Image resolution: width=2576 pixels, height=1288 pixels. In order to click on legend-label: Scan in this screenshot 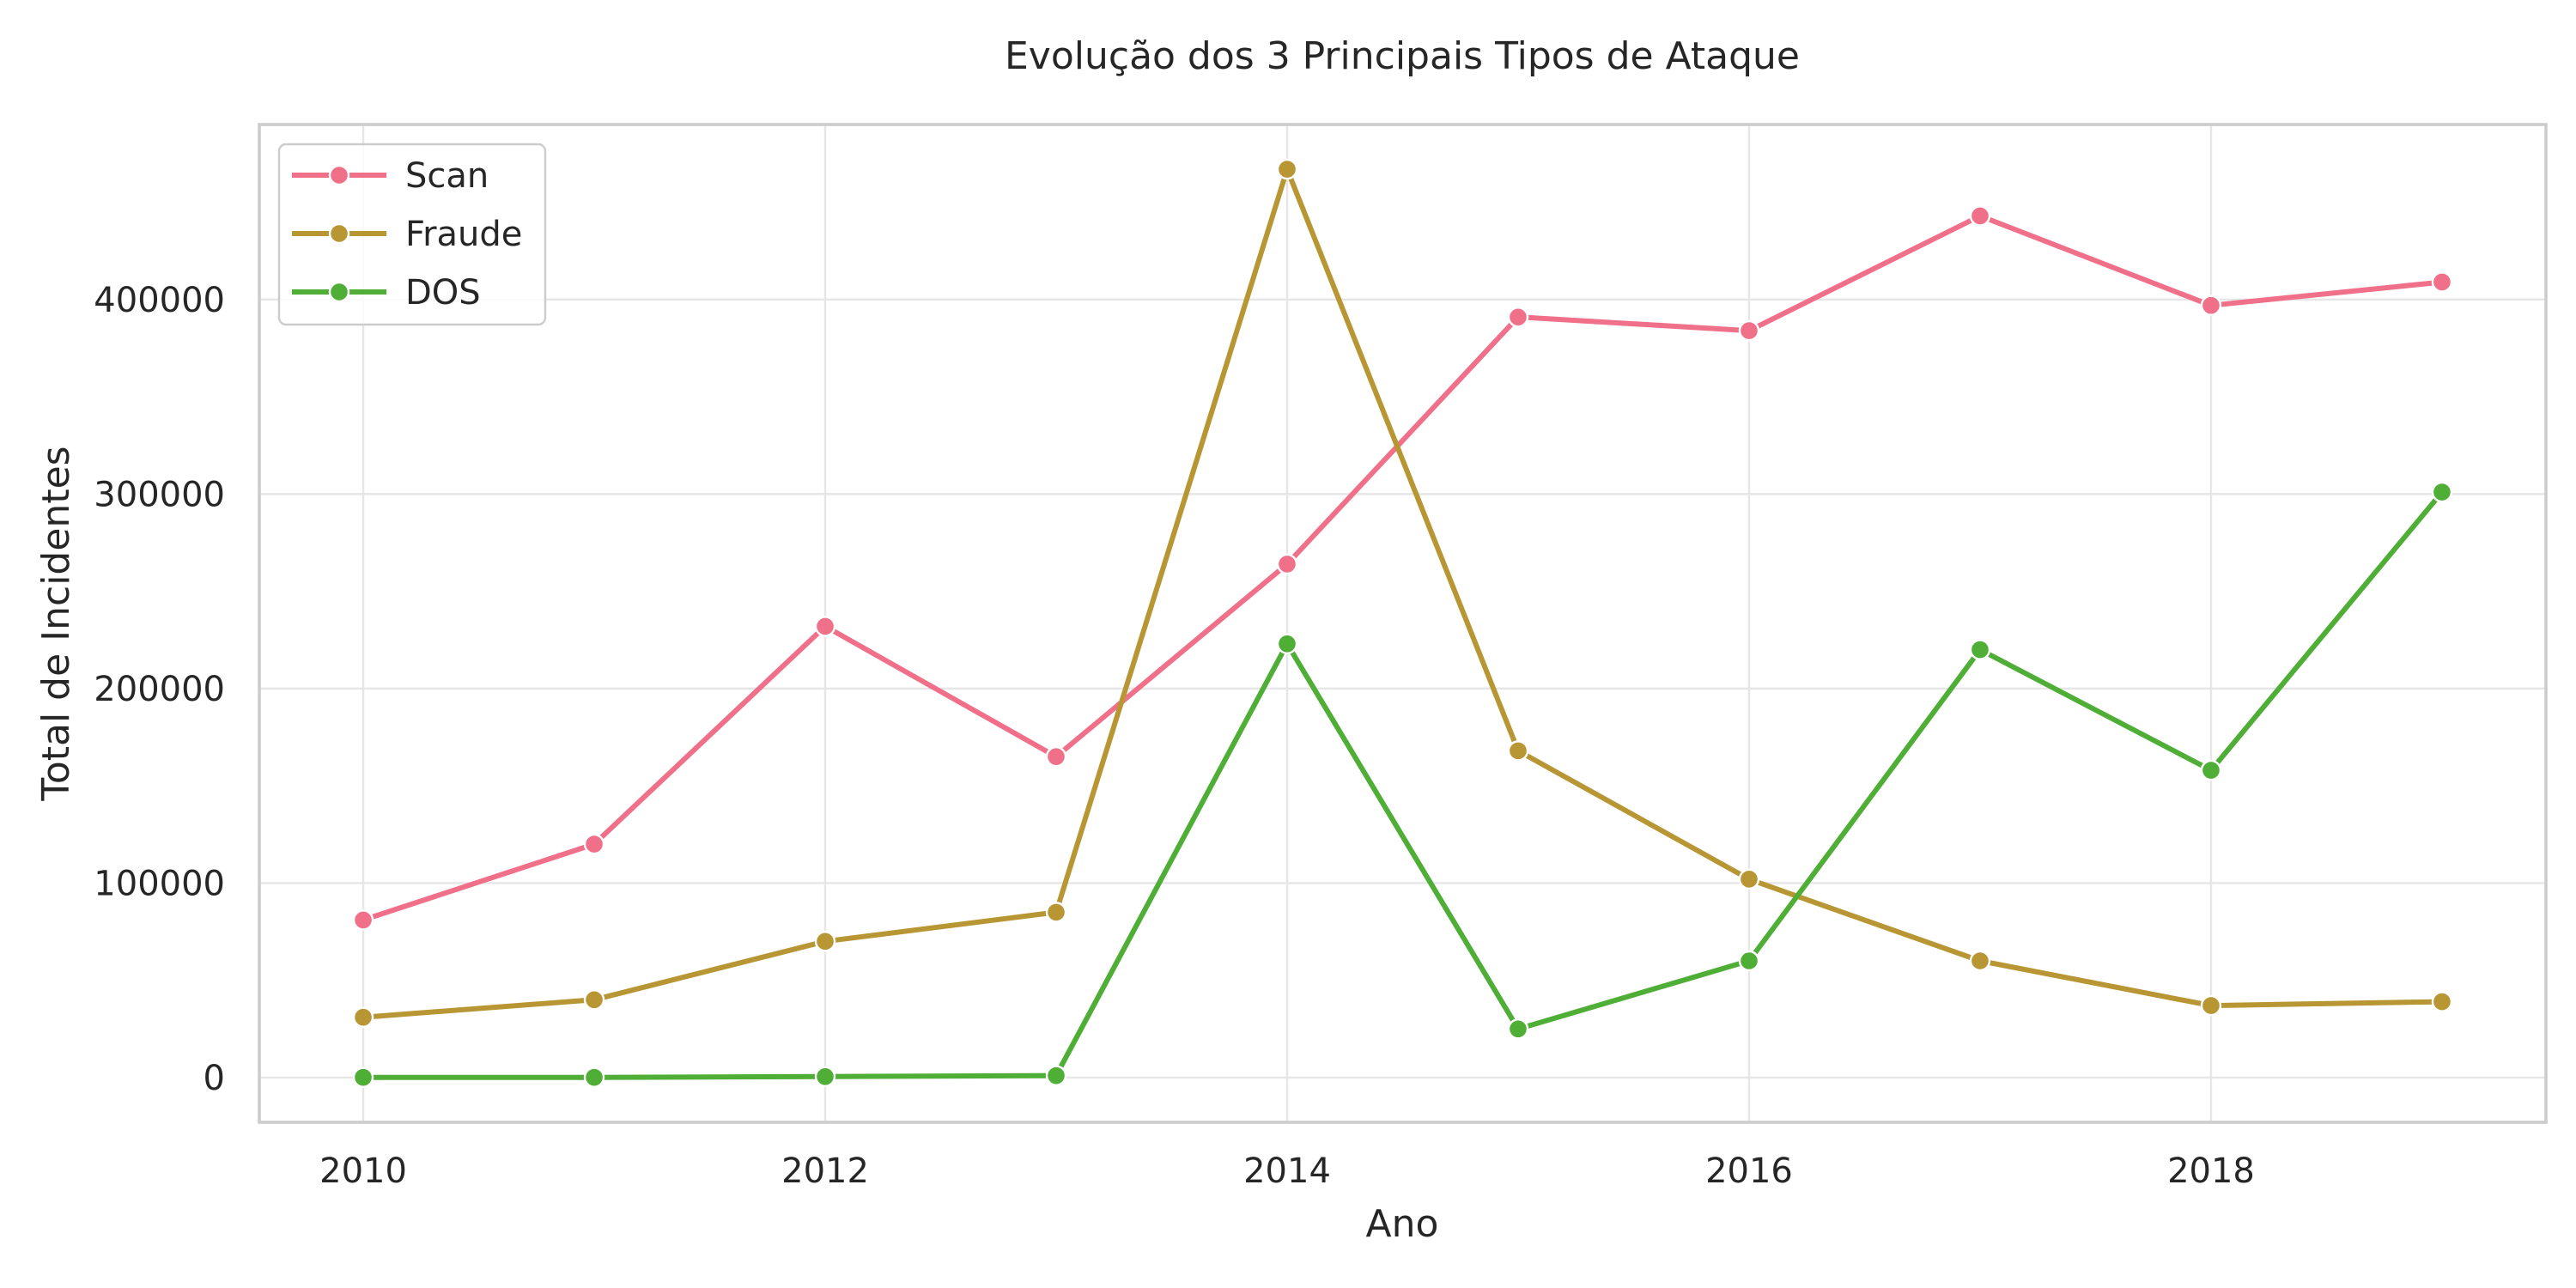, I will do `click(447, 176)`.